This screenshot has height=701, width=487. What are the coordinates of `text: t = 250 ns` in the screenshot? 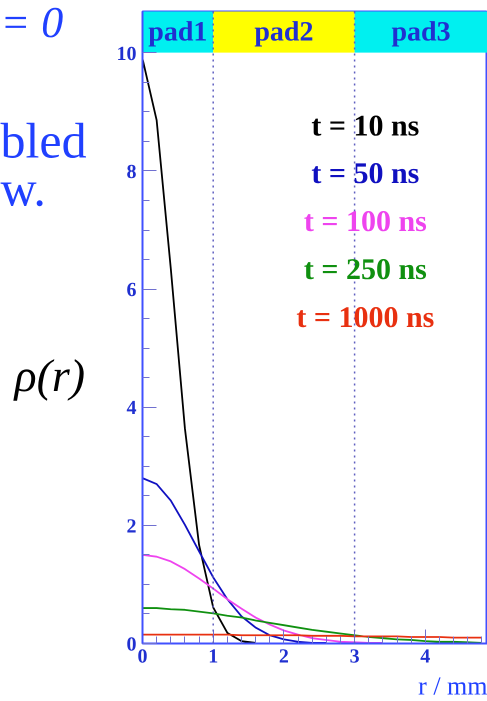 It's located at (365, 269).